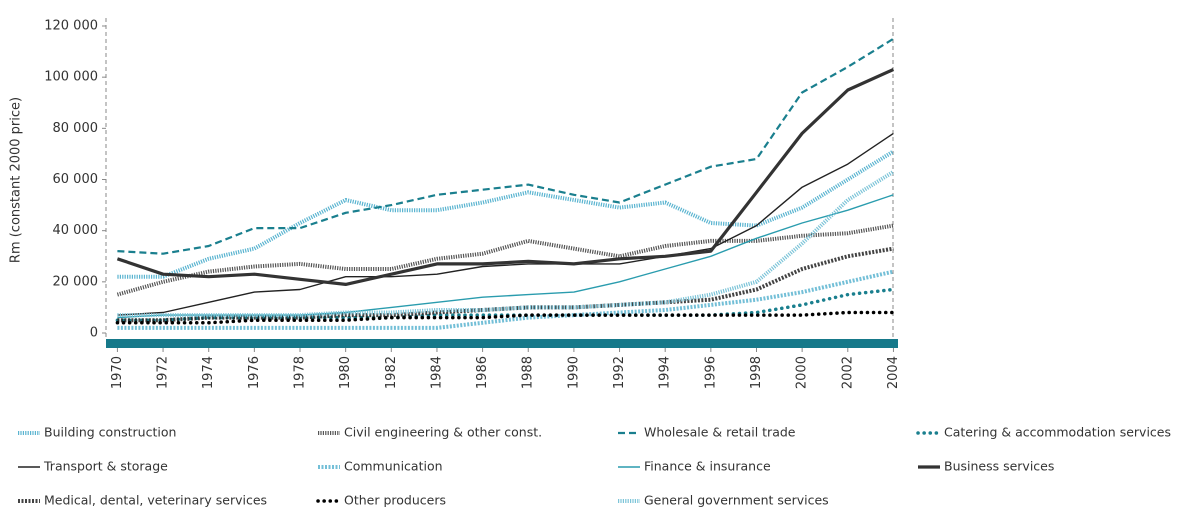 This screenshot has height=516, width=1204. Describe the element at coordinates (94, 333) in the screenshot. I see `y-tick-label: 0` at that location.